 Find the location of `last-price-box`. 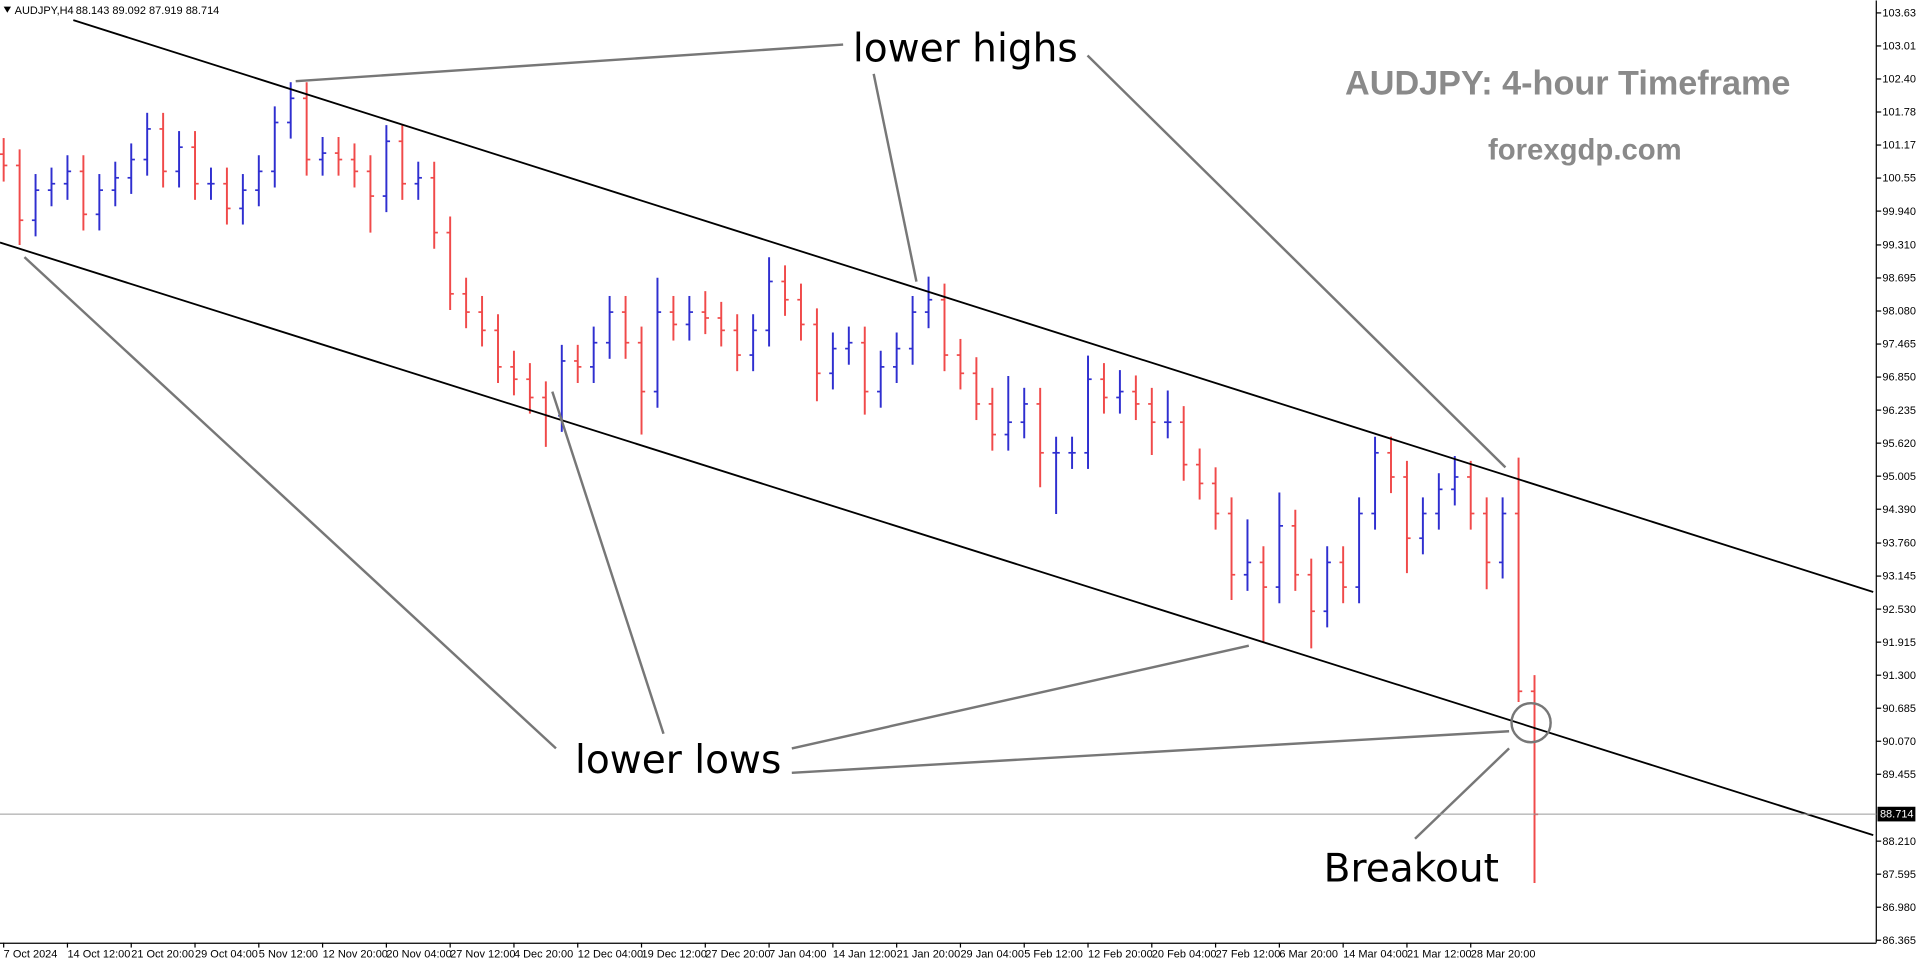

last-price-box is located at coordinates (1896, 814).